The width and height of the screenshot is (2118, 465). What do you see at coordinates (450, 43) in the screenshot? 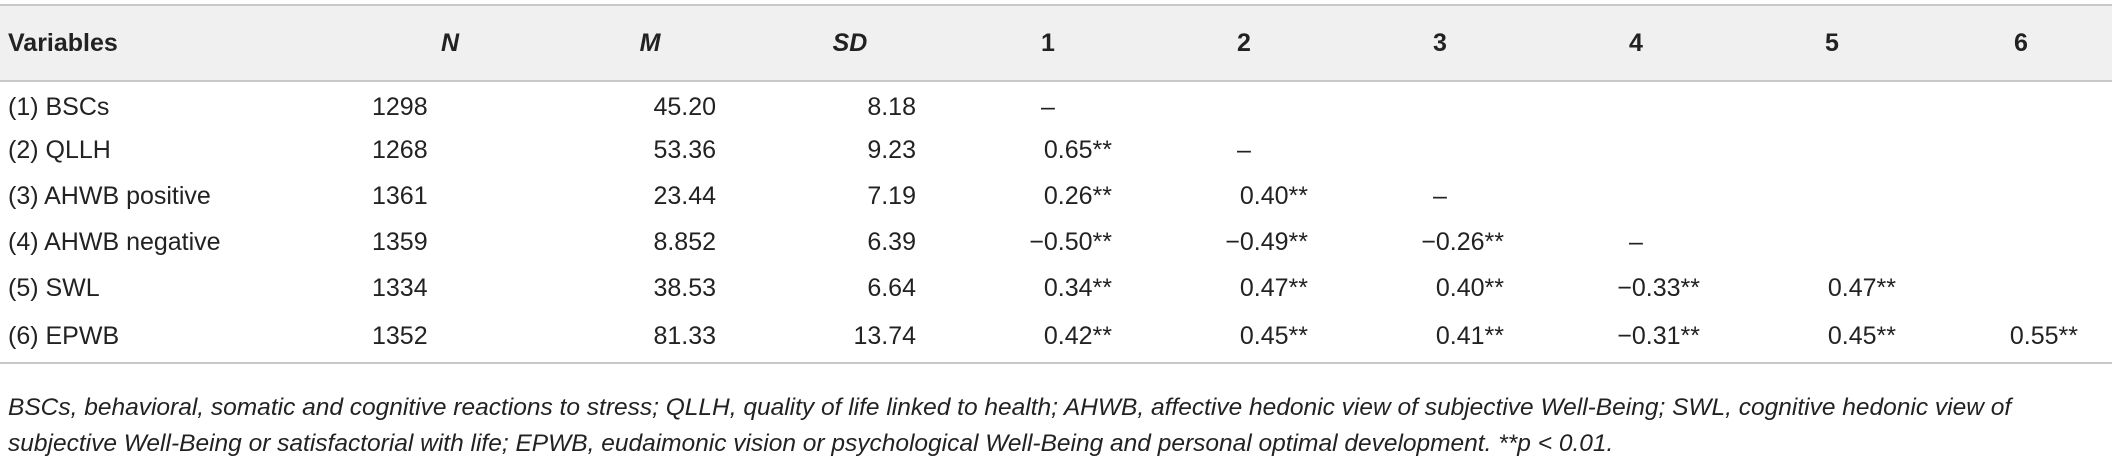
I see `header-n: N` at bounding box center [450, 43].